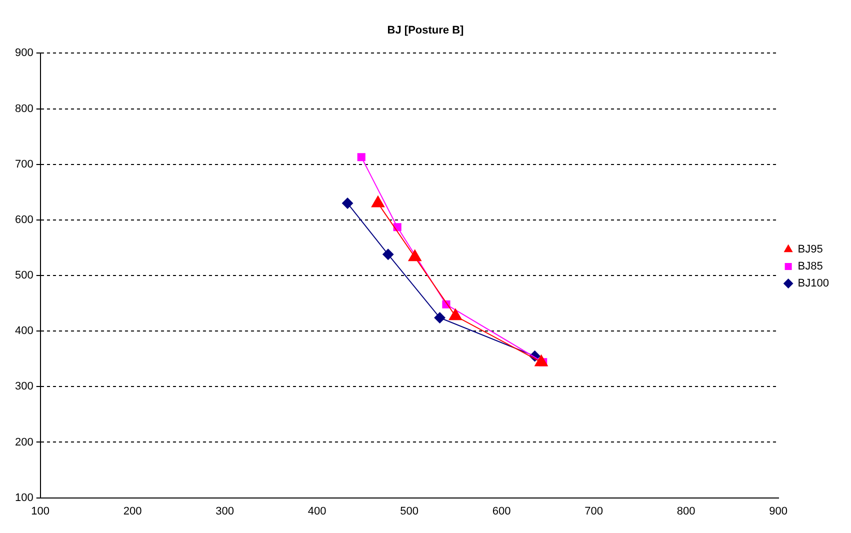 This screenshot has height=533, width=851. I want to click on y-tick-label: 300, so click(24, 386).